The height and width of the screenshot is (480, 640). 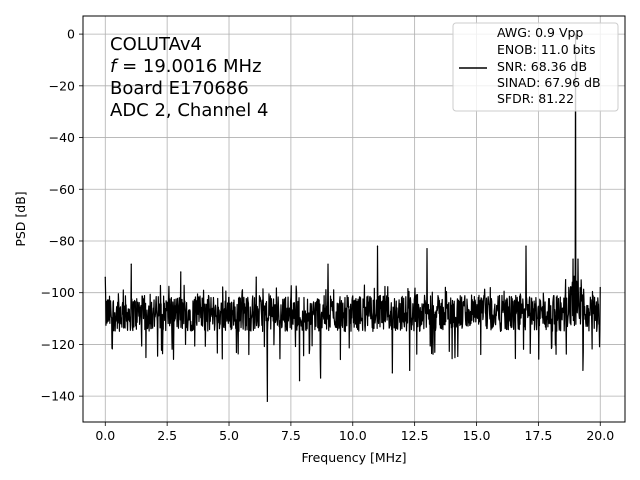 I want to click on y-tick-label: 0, so click(x=71, y=34).